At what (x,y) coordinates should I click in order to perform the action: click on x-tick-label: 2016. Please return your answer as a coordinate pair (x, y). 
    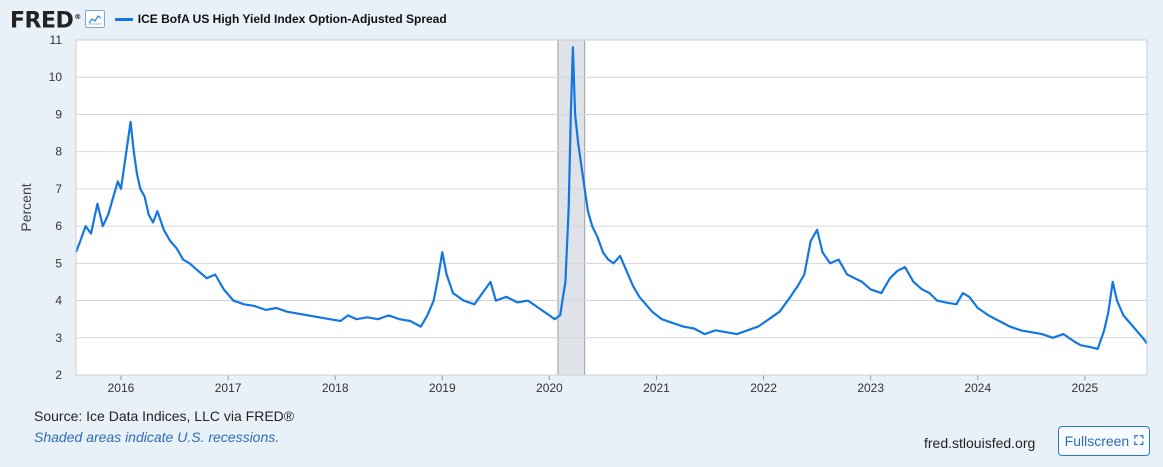
    Looking at the image, I should click on (121, 388).